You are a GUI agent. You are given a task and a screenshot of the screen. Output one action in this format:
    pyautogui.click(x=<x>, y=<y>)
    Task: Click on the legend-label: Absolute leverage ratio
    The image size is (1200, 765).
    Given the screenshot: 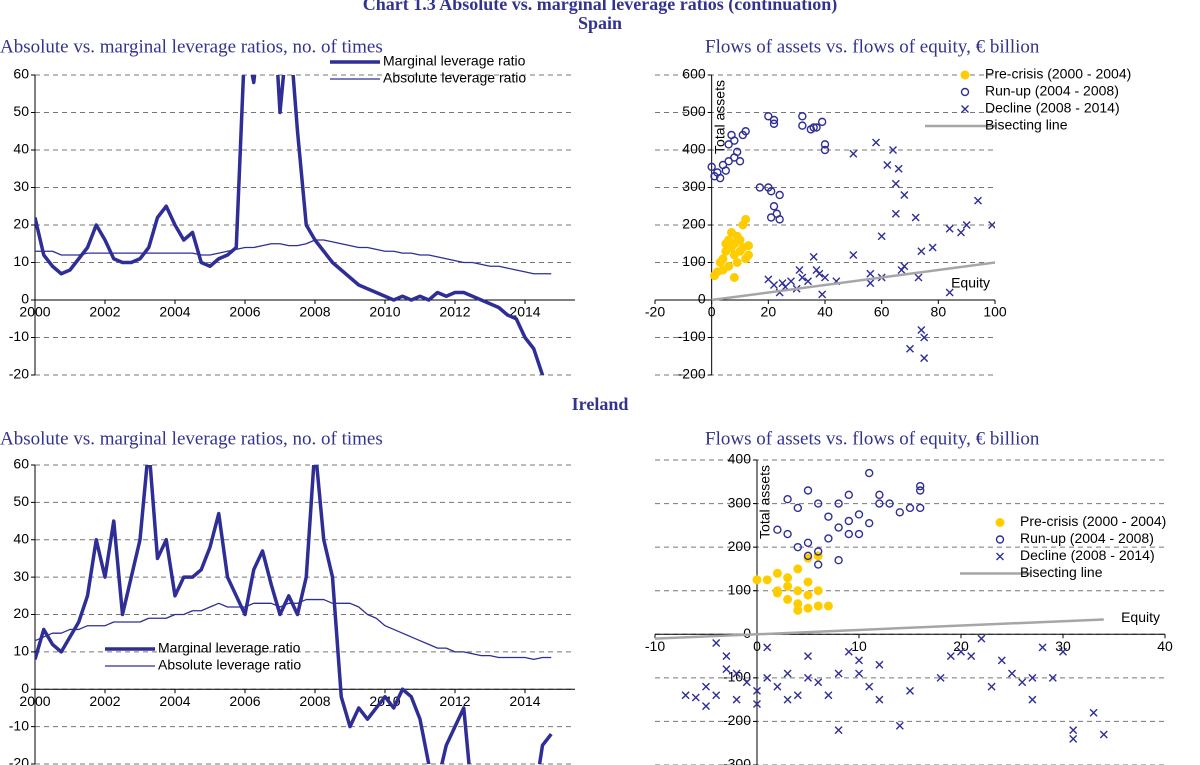 What is the action you would take?
    pyautogui.click(x=229, y=665)
    